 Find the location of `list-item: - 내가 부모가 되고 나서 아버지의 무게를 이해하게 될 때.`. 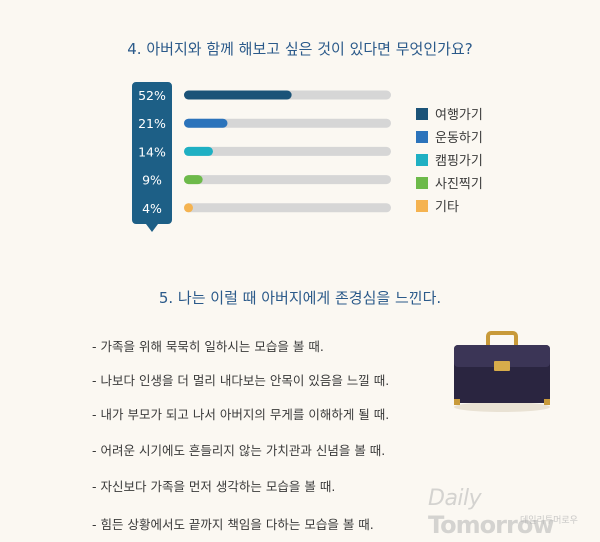

list-item: - 내가 부모가 되고 나서 아버지의 무게를 이해하게 될 때. is located at coordinates (241, 414).